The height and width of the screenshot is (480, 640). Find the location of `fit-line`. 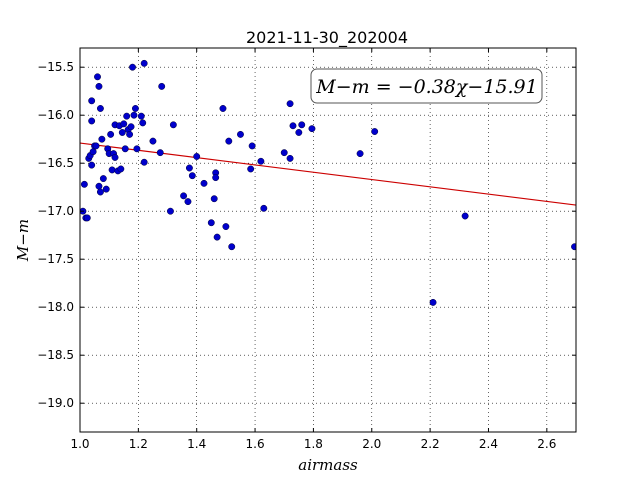

fit-line is located at coordinates (328, 174).